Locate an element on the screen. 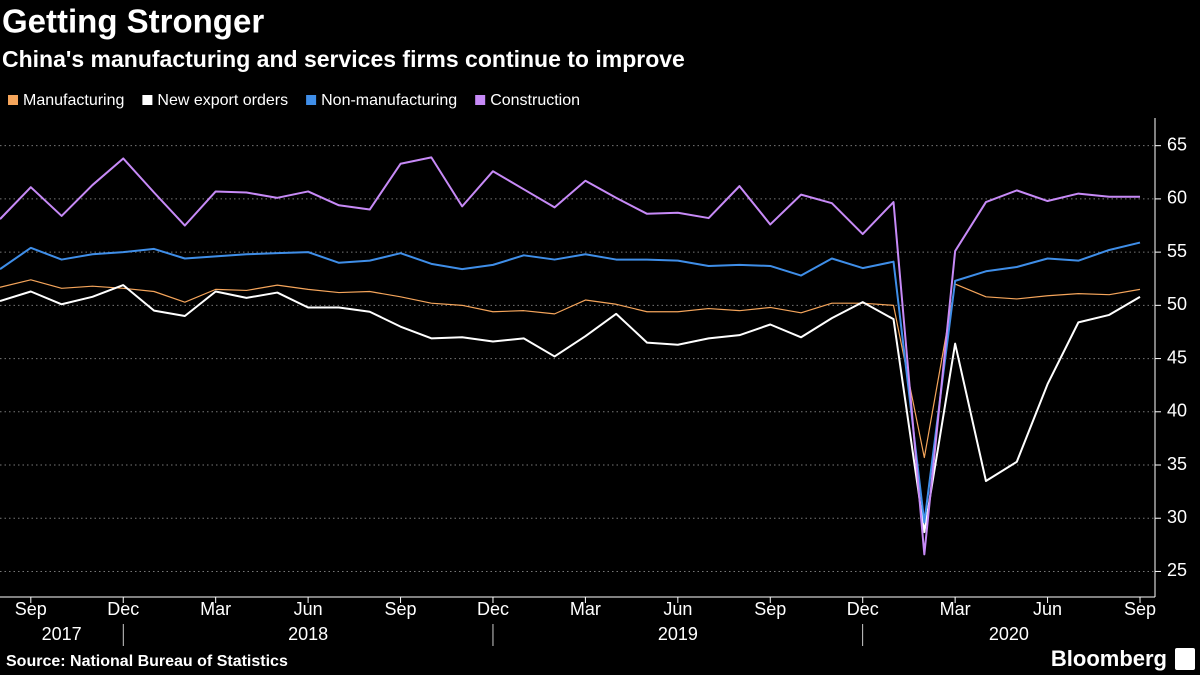 This screenshot has height=675, width=1200. brand: Bloomberg is located at coordinates (1109, 658).